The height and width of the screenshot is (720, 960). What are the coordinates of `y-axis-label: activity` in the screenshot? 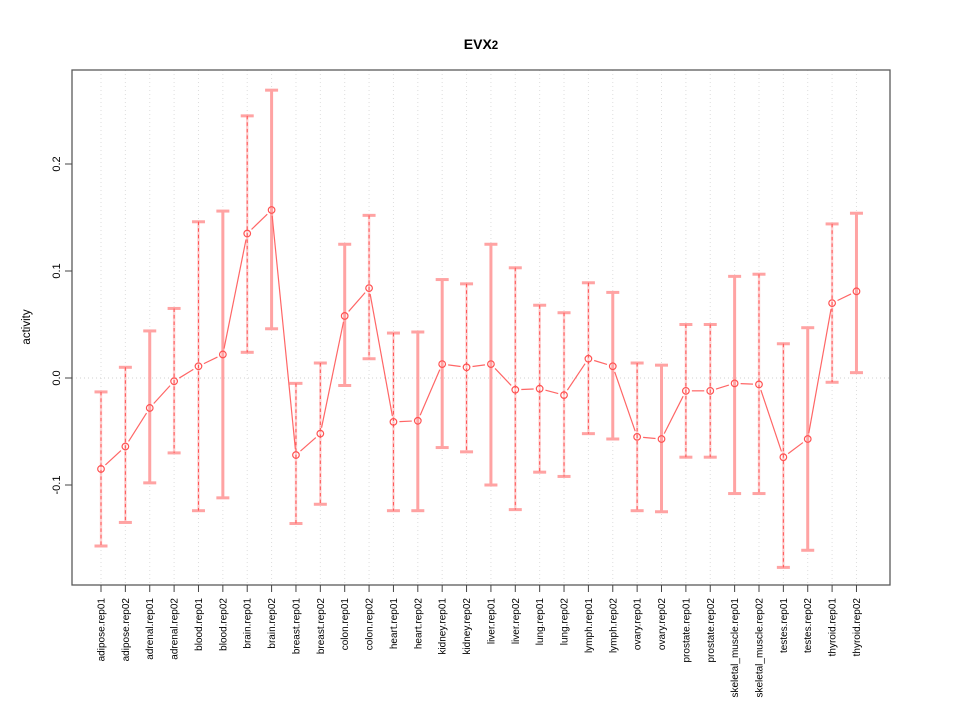 It's located at (27, 326).